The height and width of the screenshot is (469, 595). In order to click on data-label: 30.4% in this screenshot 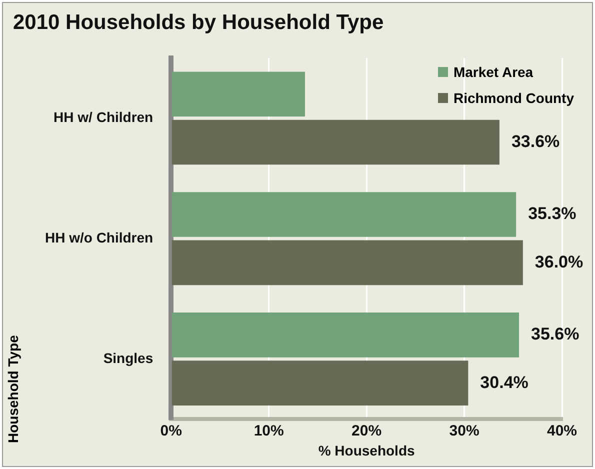, I will do `click(504, 382)`.